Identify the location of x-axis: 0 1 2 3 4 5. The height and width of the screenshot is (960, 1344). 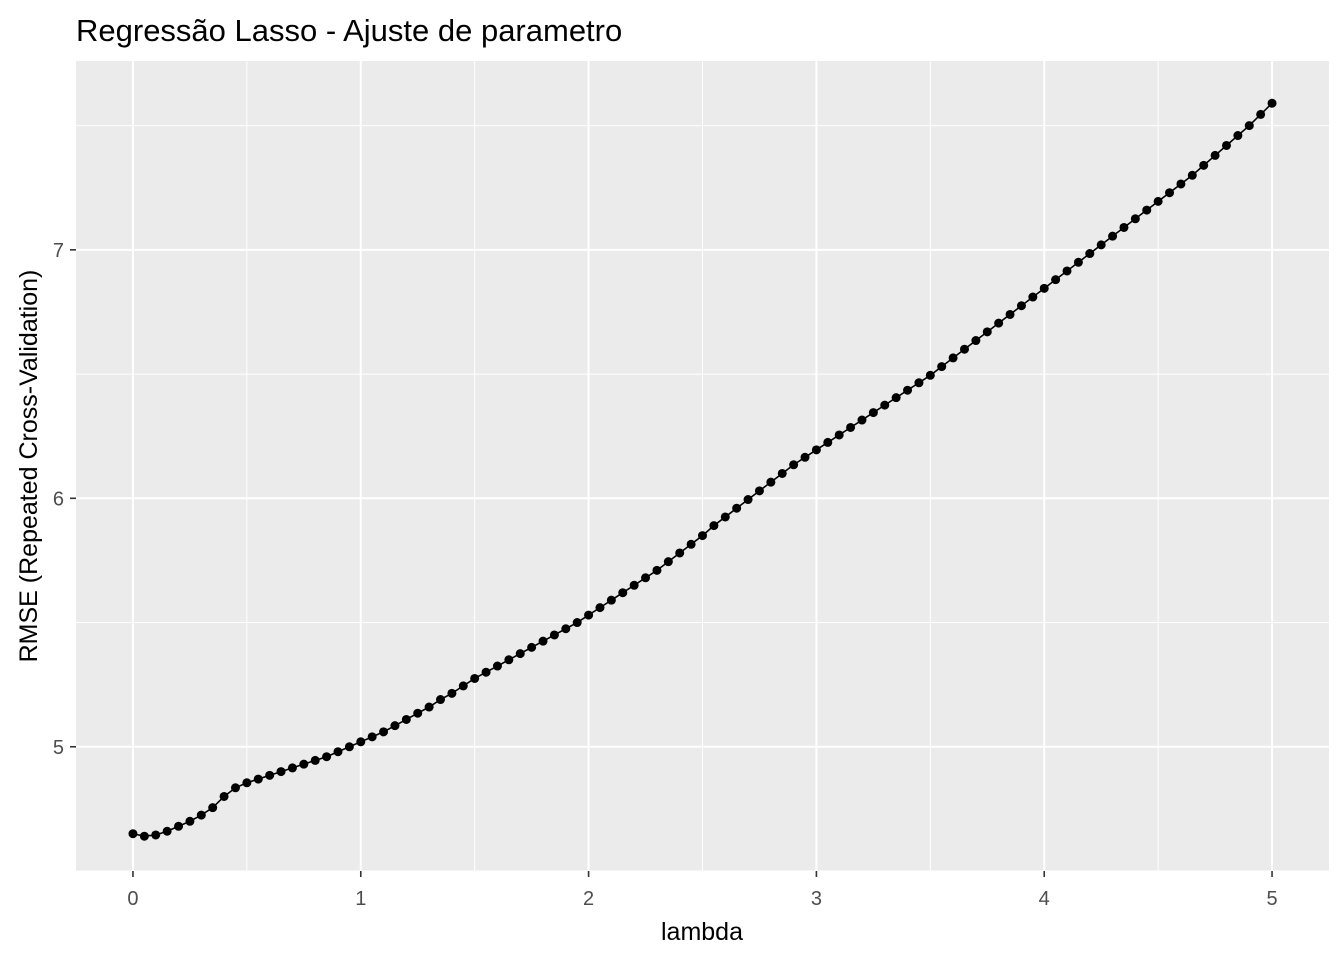
(702, 890).